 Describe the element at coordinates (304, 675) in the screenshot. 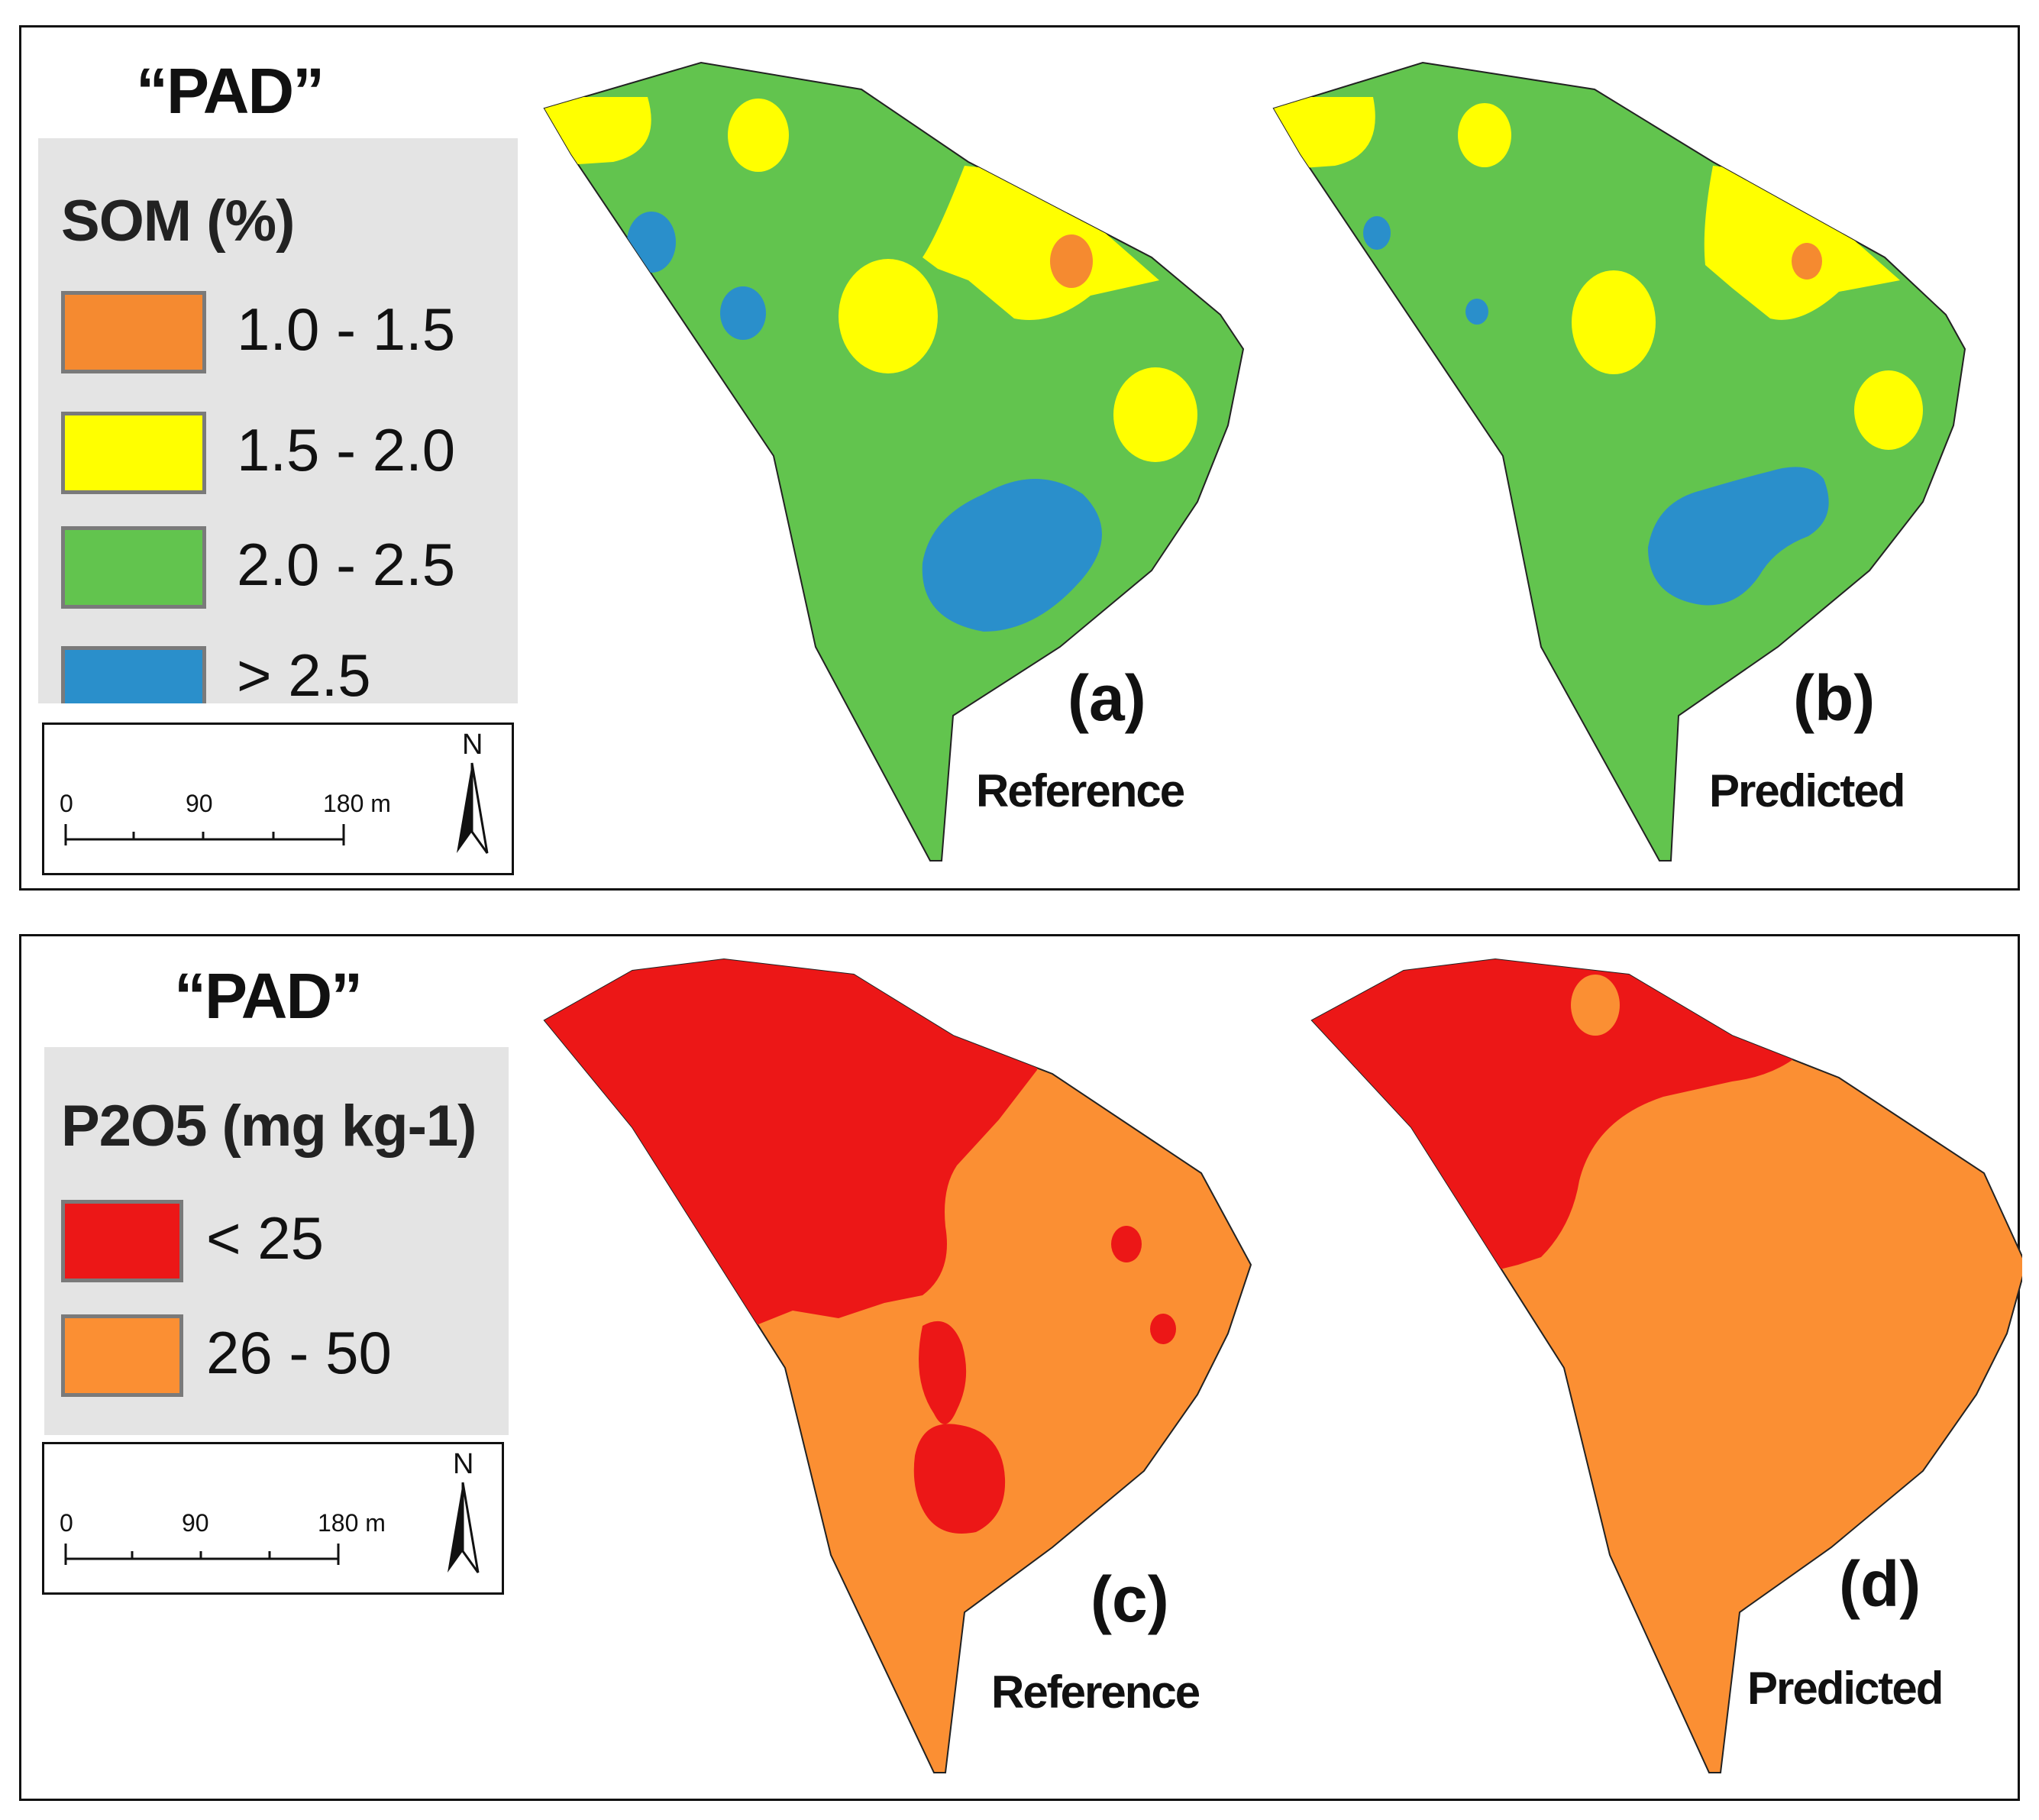

I see `legend-label: > 2.5` at that location.